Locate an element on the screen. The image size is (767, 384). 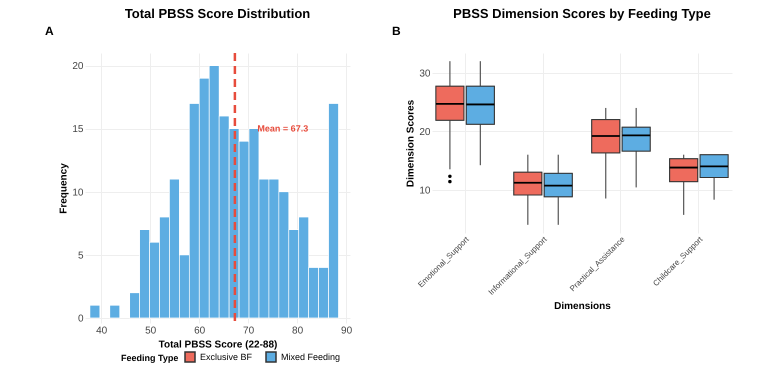
text: A is located at coordinates (49, 31).